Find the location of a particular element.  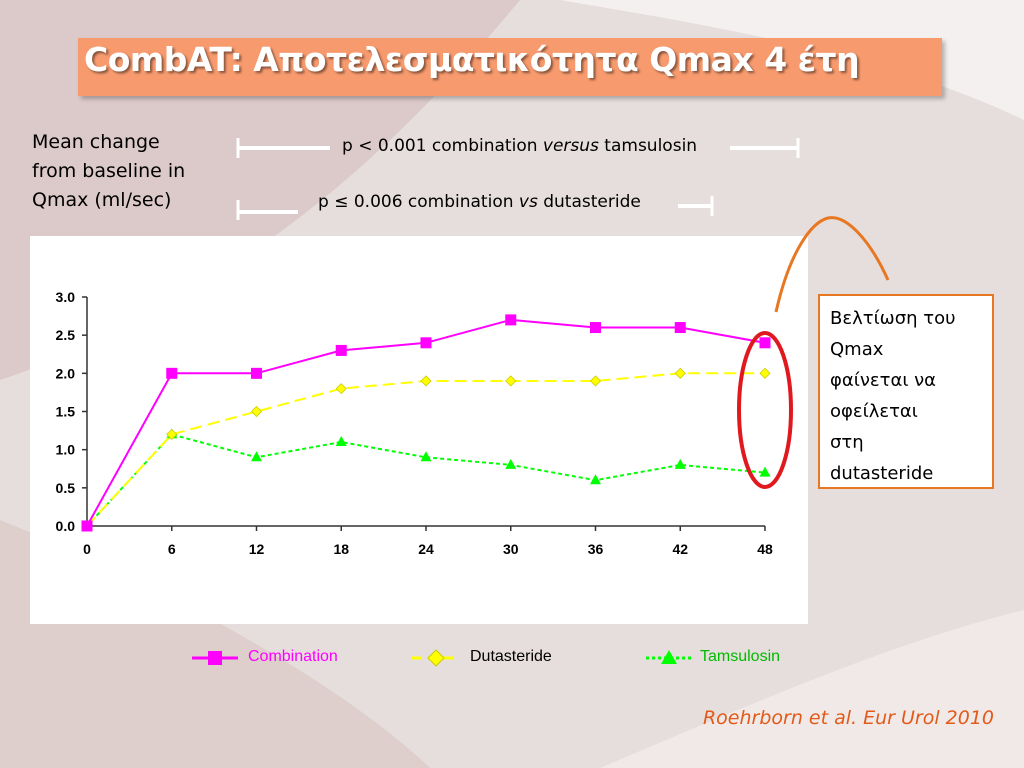

legend-label-dutasteride: Dutasteride is located at coordinates (511, 656).